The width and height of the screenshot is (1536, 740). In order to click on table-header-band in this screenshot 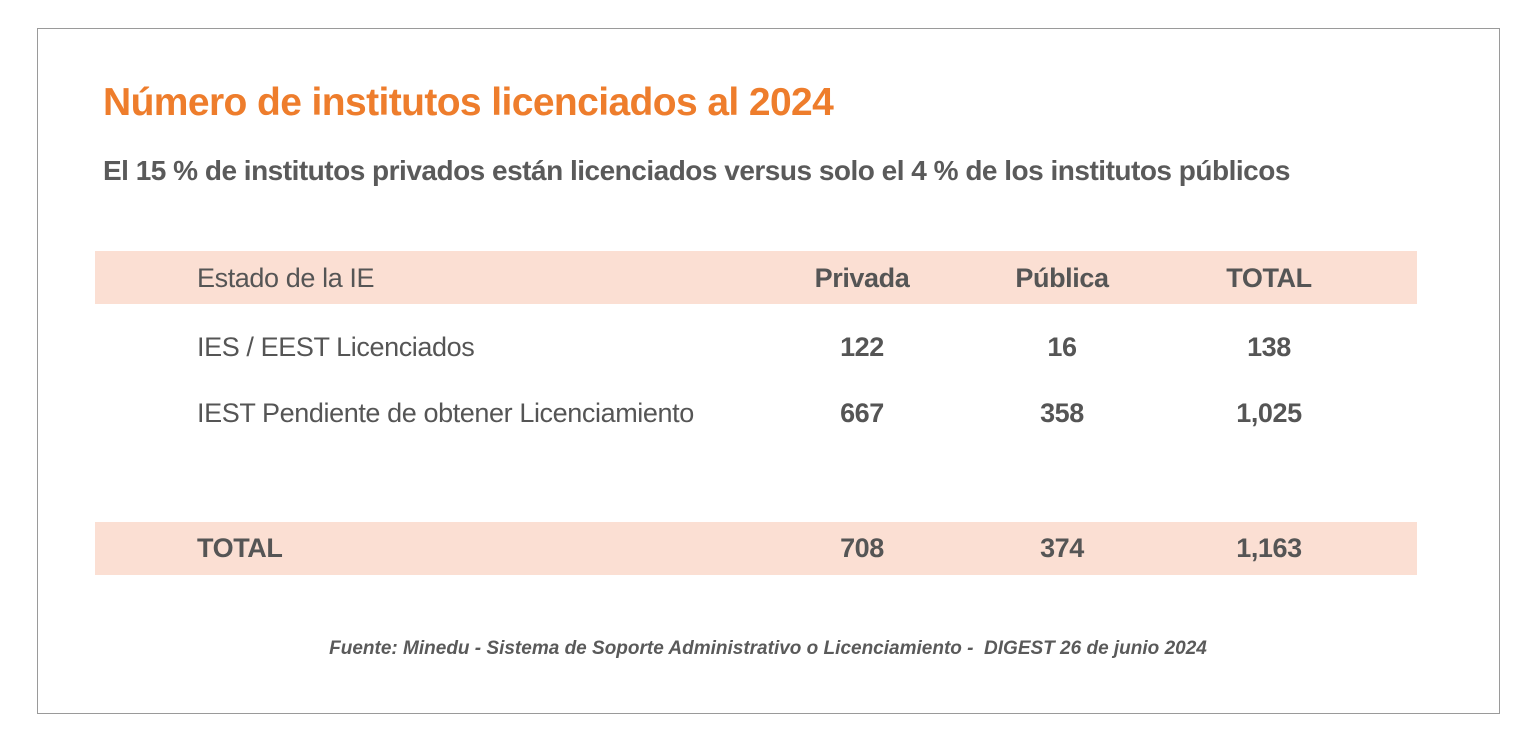, I will do `click(756, 277)`.